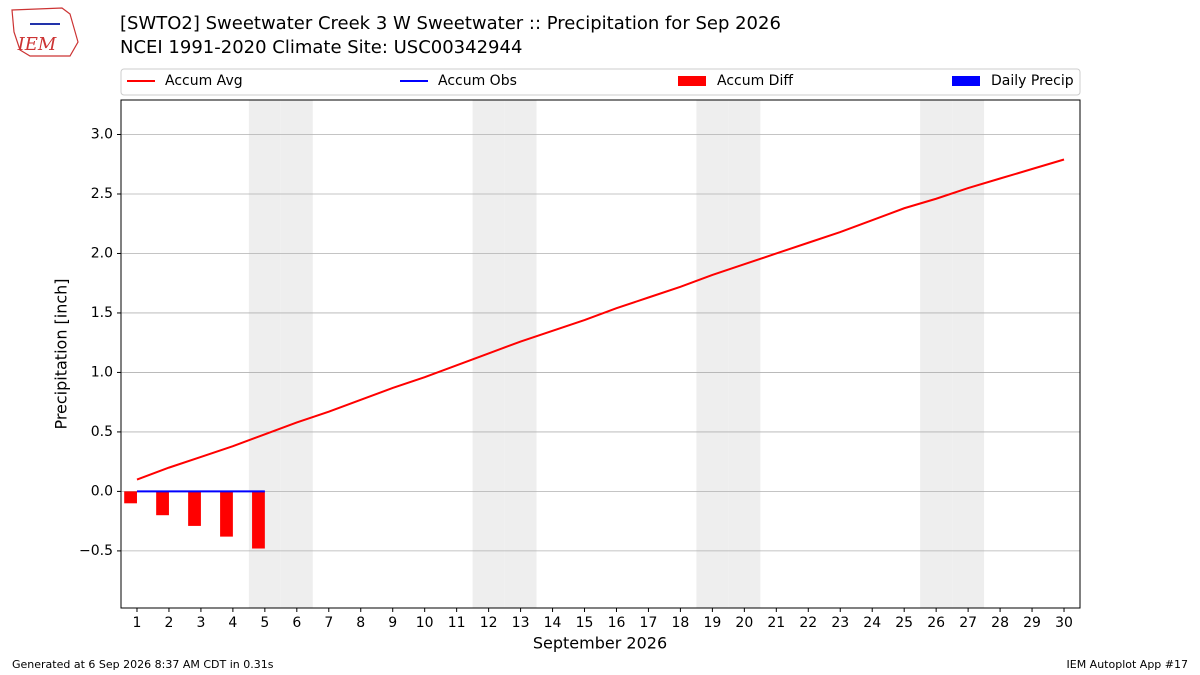 Image resolution: width=1200 pixels, height=675 pixels. What do you see at coordinates (1064, 623) in the screenshot?
I see `x-tick-label: 30` at bounding box center [1064, 623].